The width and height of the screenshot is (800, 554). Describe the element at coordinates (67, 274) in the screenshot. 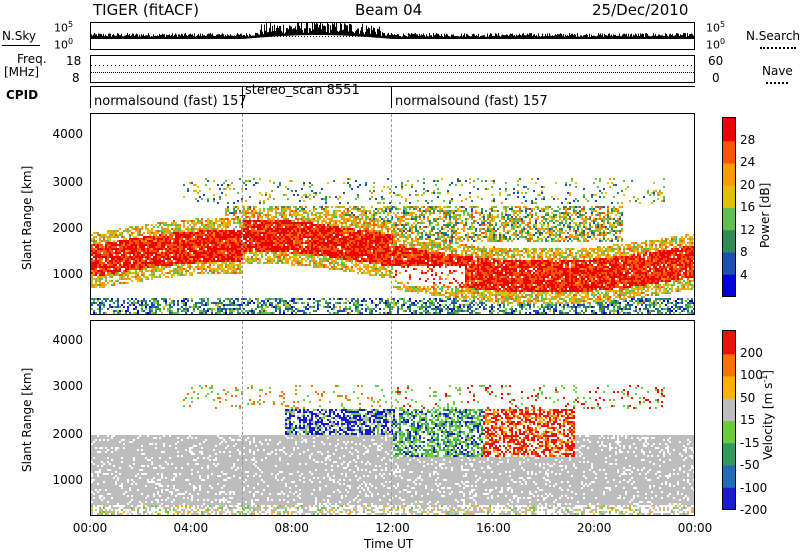

I see `power-ytick-1000: 1000` at that location.